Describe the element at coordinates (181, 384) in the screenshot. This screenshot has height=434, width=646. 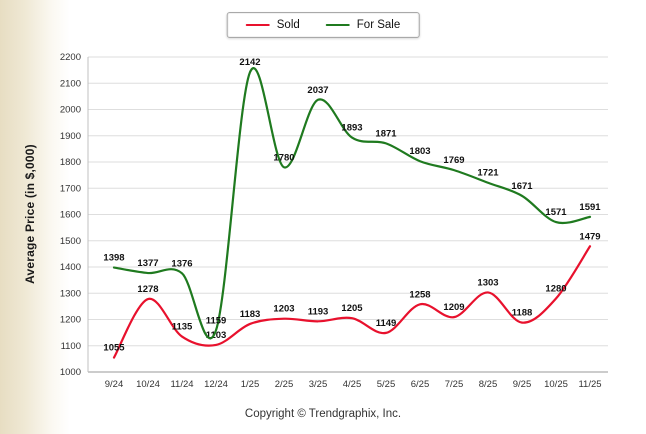
I see `svg-text: 11/24` at that location.